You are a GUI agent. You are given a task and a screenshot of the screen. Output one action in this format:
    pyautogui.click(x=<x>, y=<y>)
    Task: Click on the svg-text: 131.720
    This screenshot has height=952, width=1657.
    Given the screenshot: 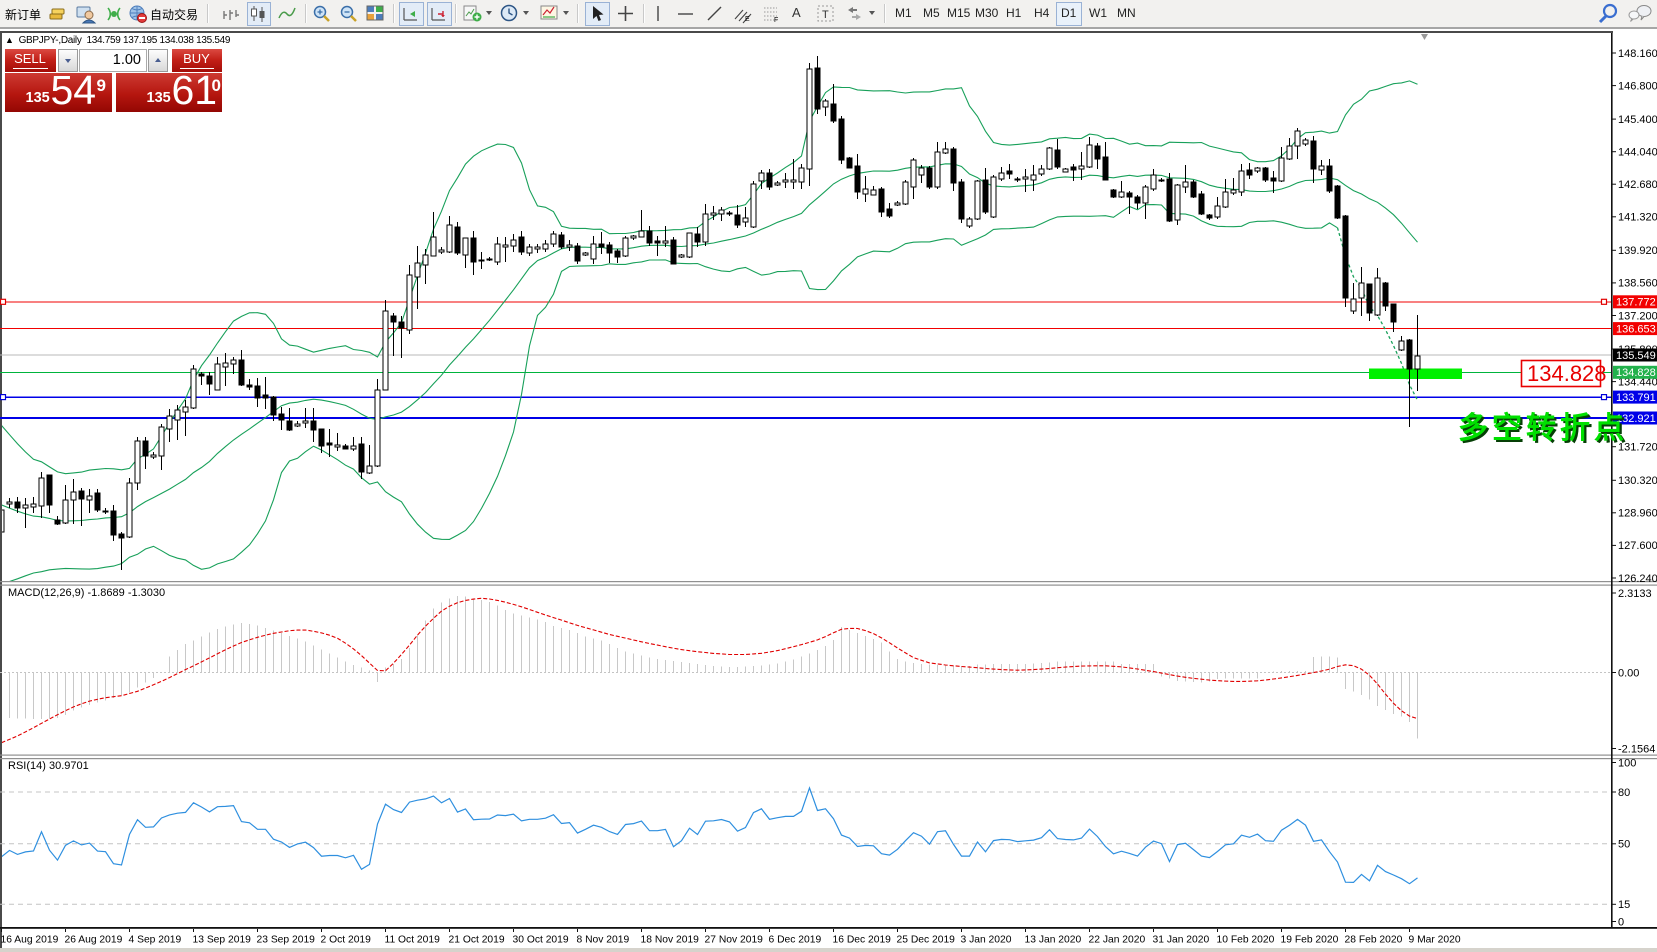 What is the action you would take?
    pyautogui.click(x=1637, y=448)
    